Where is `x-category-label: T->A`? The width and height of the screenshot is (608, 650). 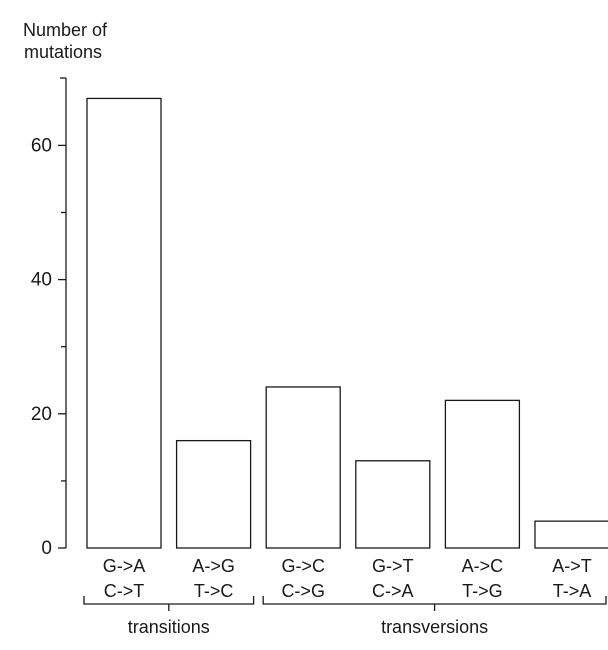 x-category-label: T->A is located at coordinates (572, 591).